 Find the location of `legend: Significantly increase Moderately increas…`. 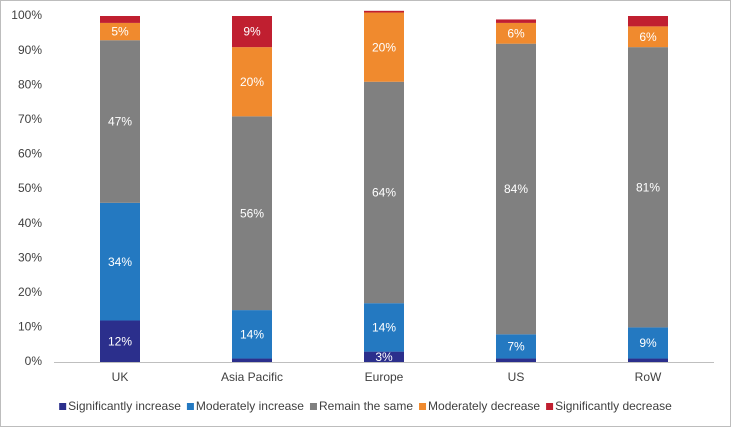

legend: Significantly increase Moderately increas… is located at coordinates (365, 406).